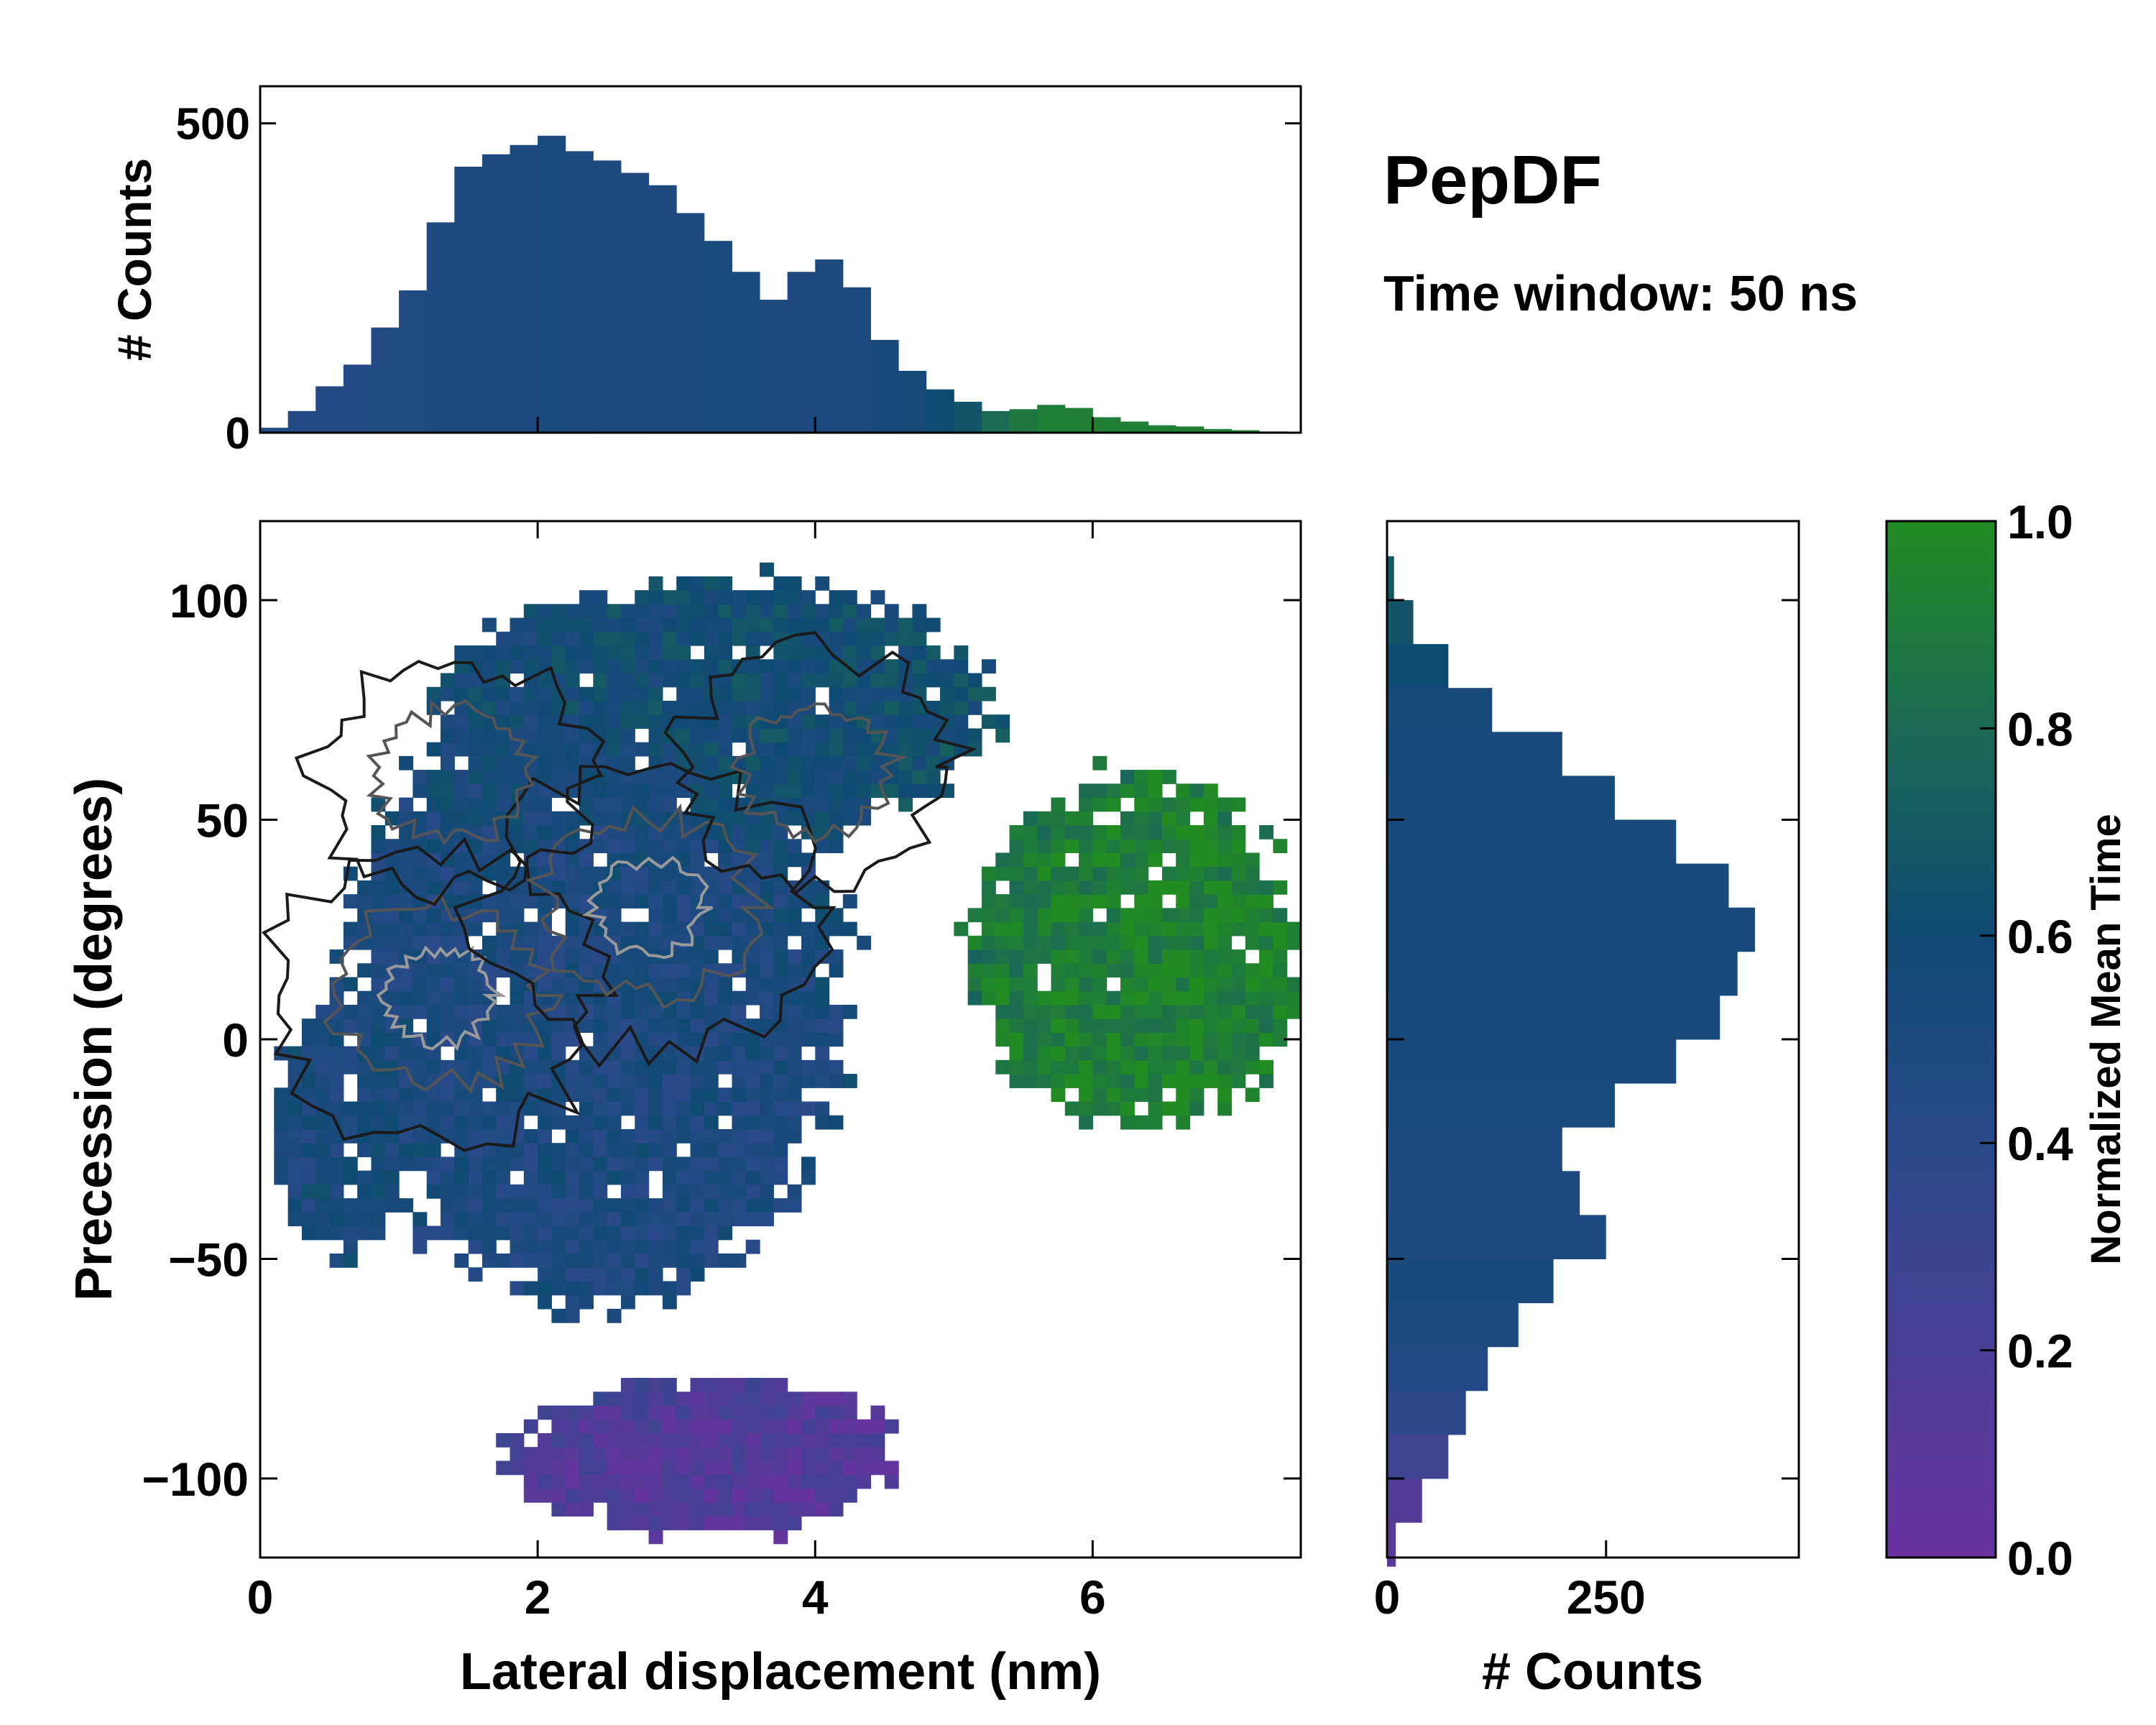 The image size is (2156, 1725). Describe the element at coordinates (1093, 1597) in the screenshot. I see `main-x-tick-label: 6` at that location.